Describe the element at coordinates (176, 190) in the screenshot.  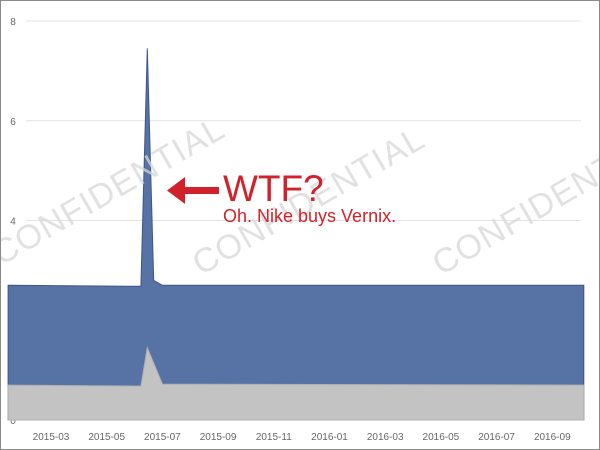
I see `arrow-head-icon` at that location.